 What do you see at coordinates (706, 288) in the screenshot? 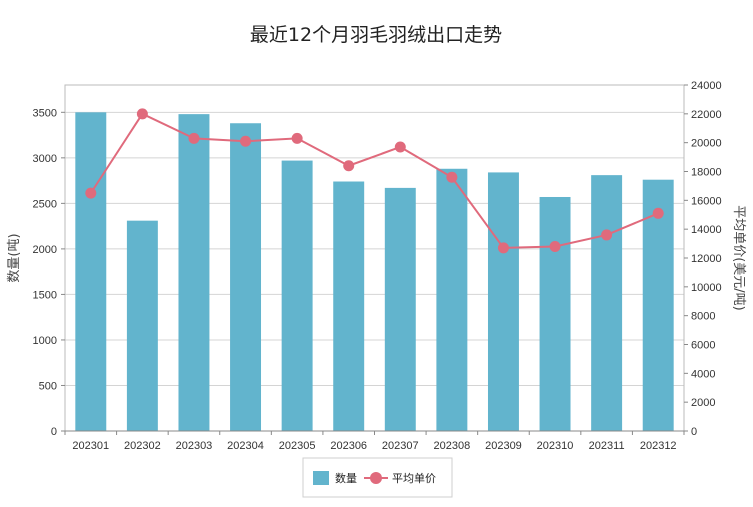
I see `right-tick-label: 10000` at bounding box center [706, 288].